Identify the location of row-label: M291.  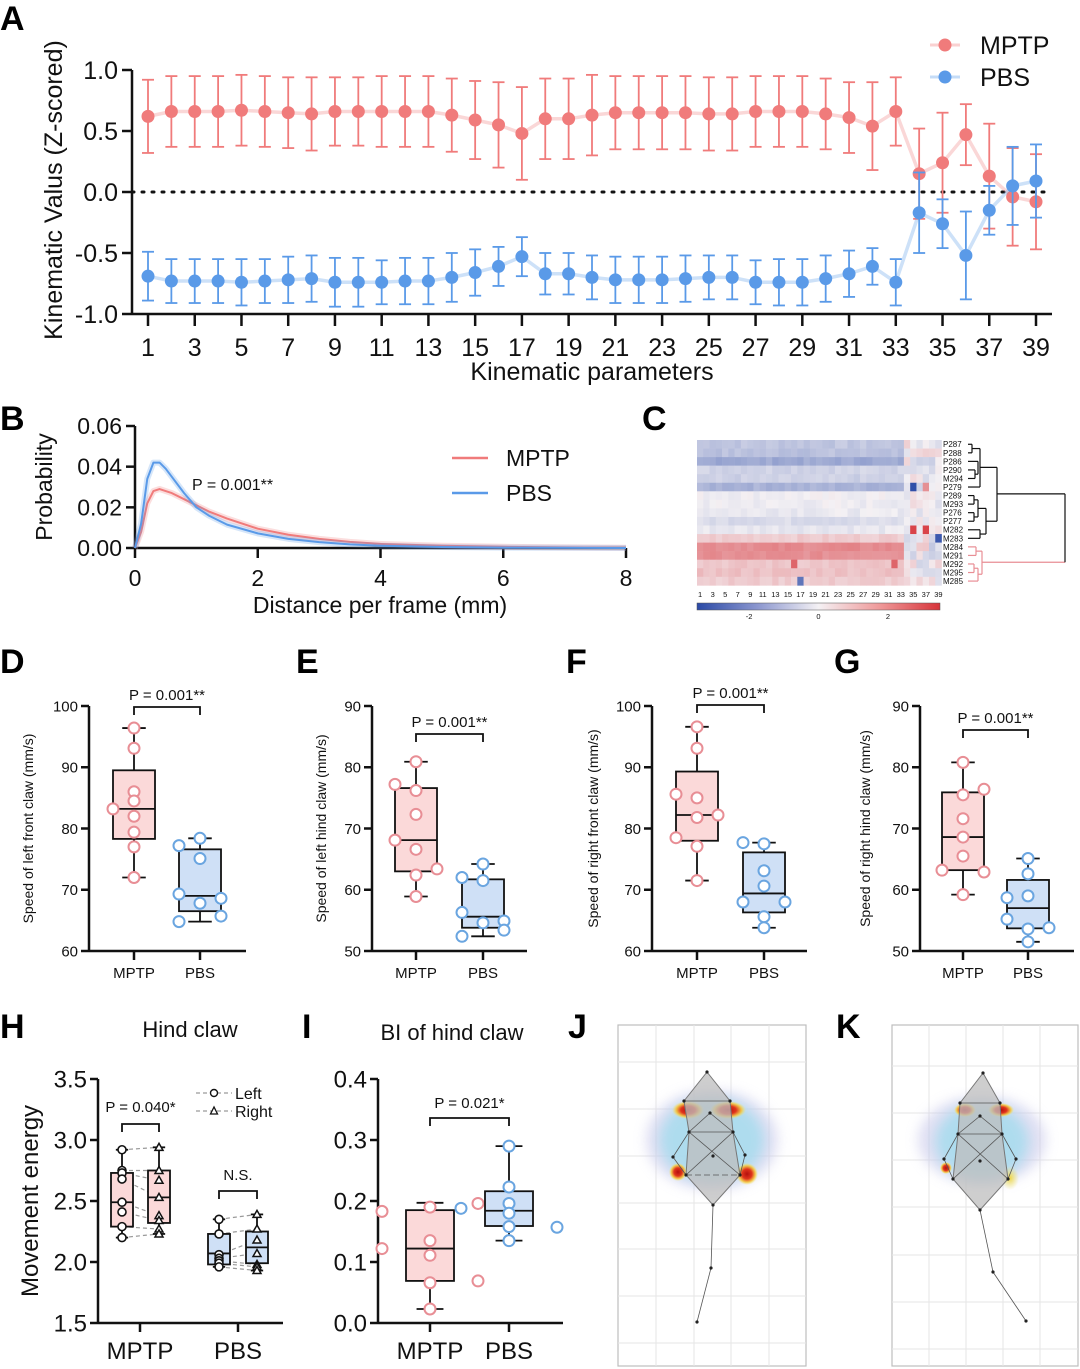
(953, 555).